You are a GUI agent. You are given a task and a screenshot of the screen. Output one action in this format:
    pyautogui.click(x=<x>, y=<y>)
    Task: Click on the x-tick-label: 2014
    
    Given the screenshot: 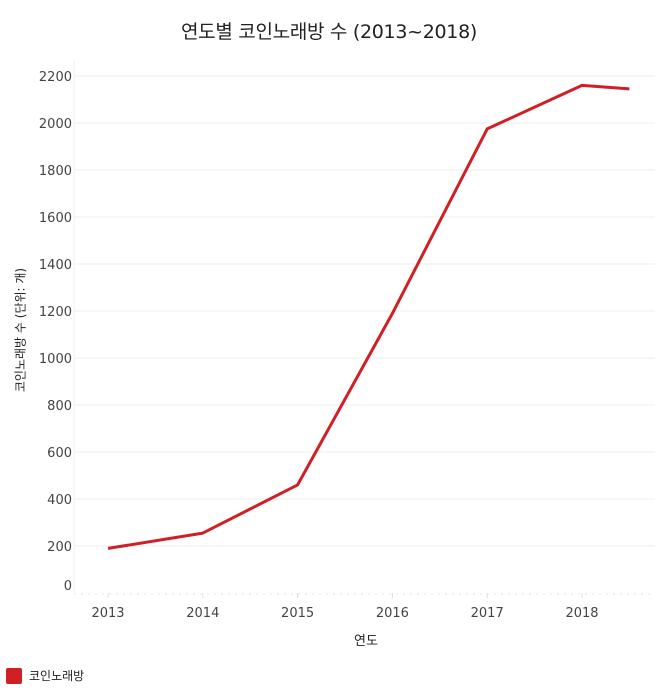 What is the action you would take?
    pyautogui.click(x=202, y=613)
    